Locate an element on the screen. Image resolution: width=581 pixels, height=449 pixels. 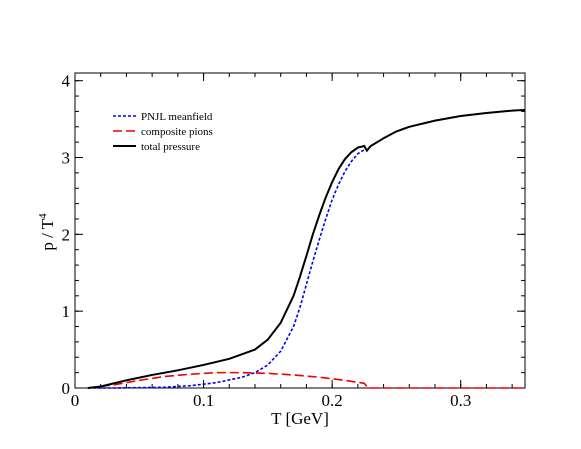
legend-label-total-pressure: total pressure is located at coordinates (170, 147).